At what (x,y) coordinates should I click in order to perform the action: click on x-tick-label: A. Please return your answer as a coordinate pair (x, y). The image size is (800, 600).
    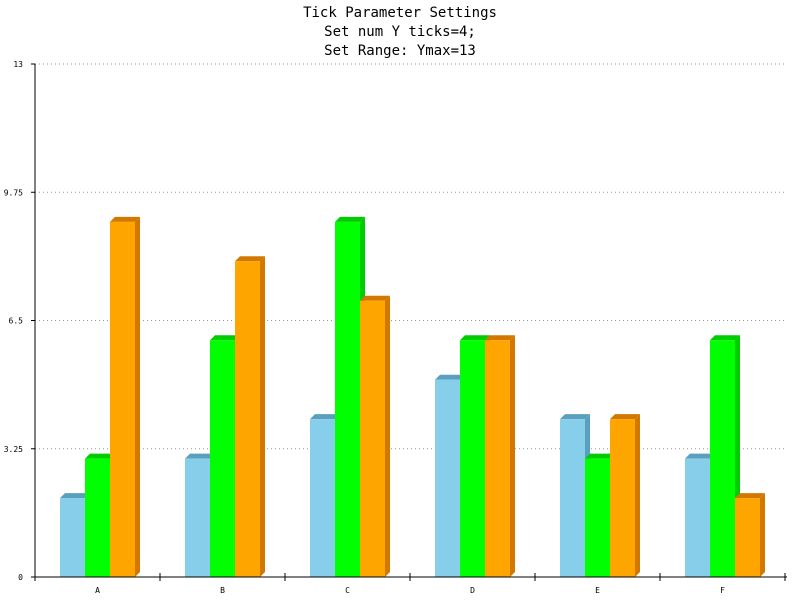
    Looking at the image, I should click on (97, 590).